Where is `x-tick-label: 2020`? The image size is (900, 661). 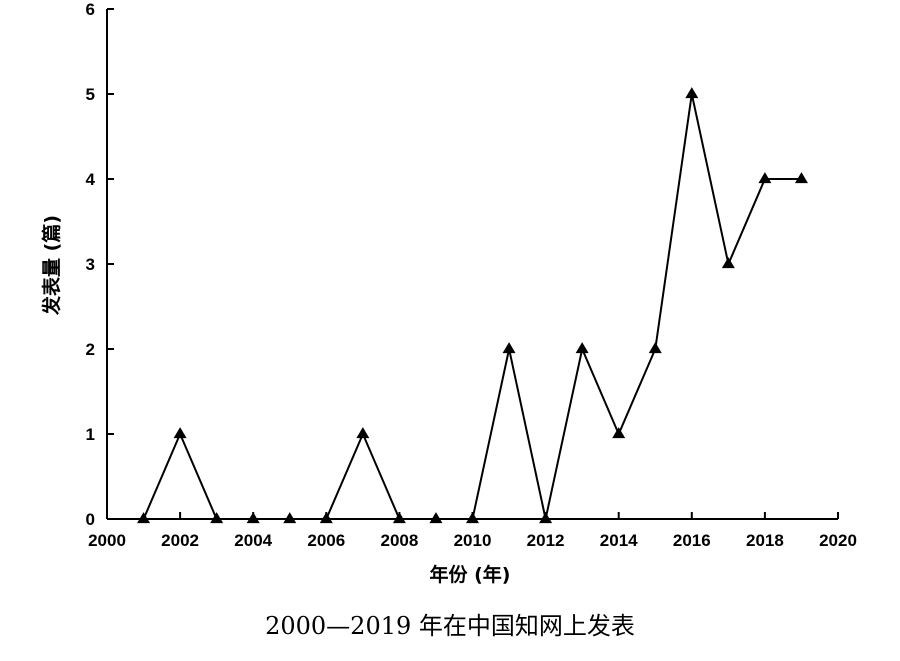 x-tick-label: 2020 is located at coordinates (838, 540).